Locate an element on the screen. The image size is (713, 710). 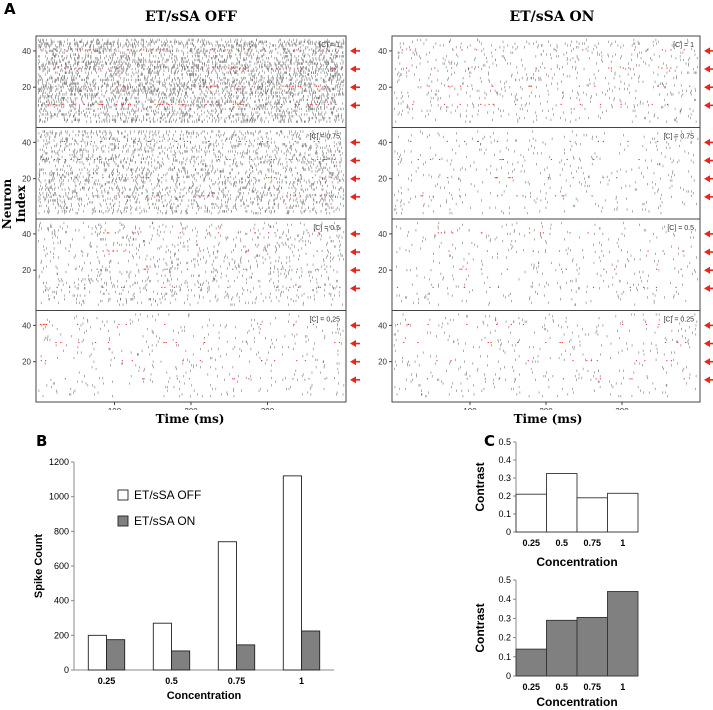
raster-title-off: ET/sSA OFF is located at coordinates (190, 17).